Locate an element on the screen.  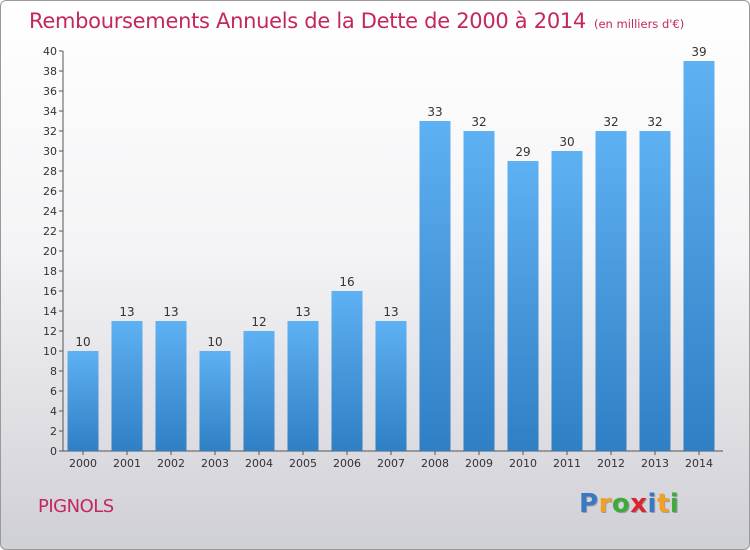
bar-2002 is located at coordinates (171, 386).